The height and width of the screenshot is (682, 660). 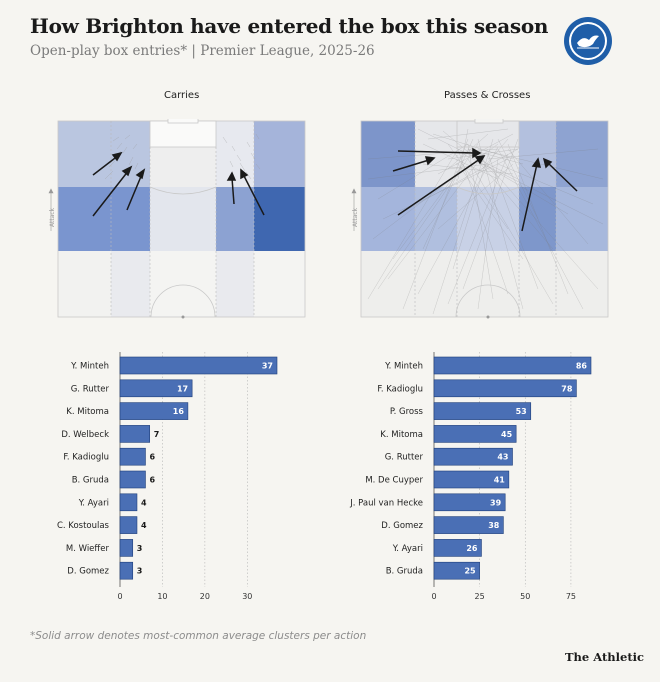 I want to click on x-tick-label: 20, so click(x=205, y=596).